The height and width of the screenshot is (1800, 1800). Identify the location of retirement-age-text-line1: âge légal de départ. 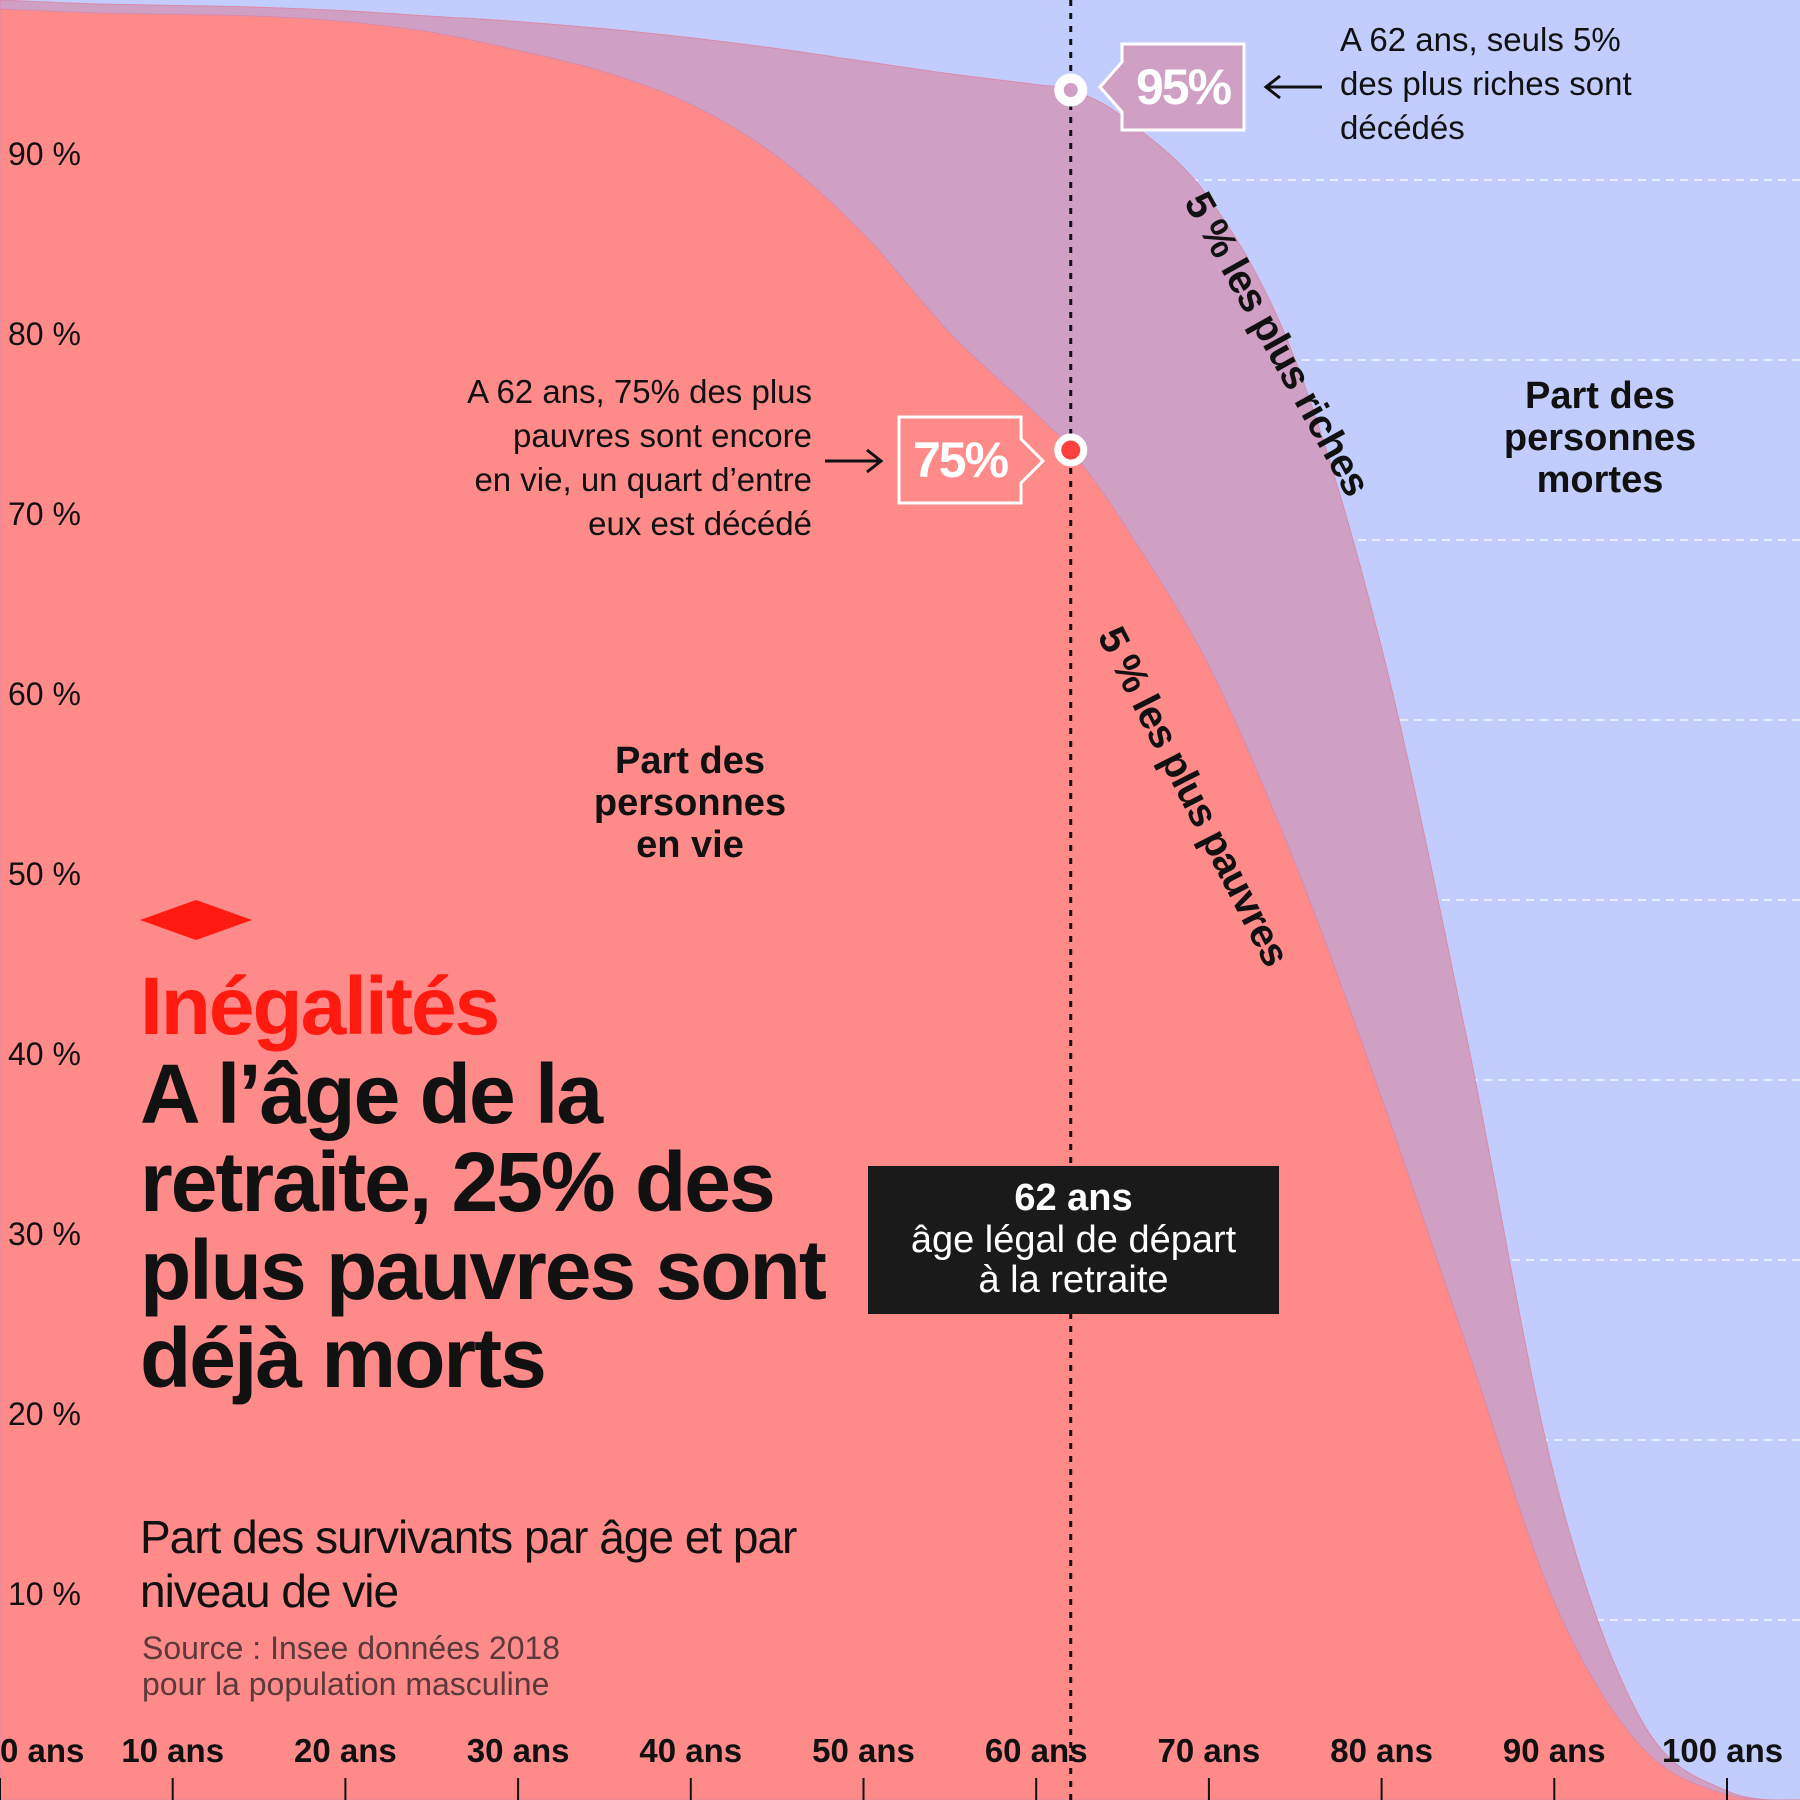
(1073, 1240).